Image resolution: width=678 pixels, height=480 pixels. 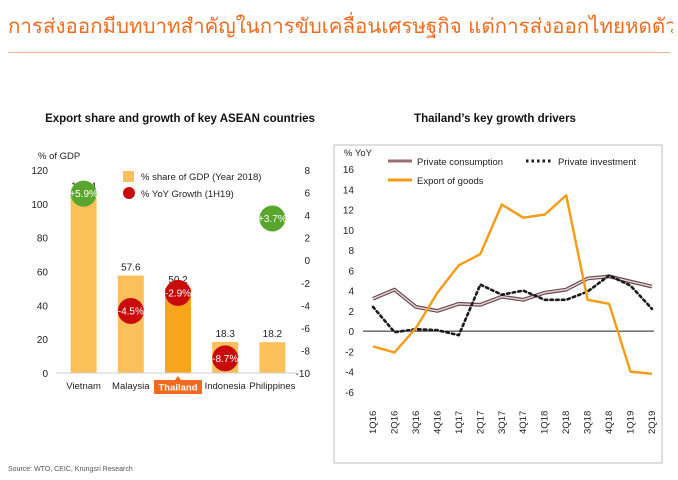 What do you see at coordinates (349, 373) in the screenshot?
I see `right-y-tick-10: -4` at bounding box center [349, 373].